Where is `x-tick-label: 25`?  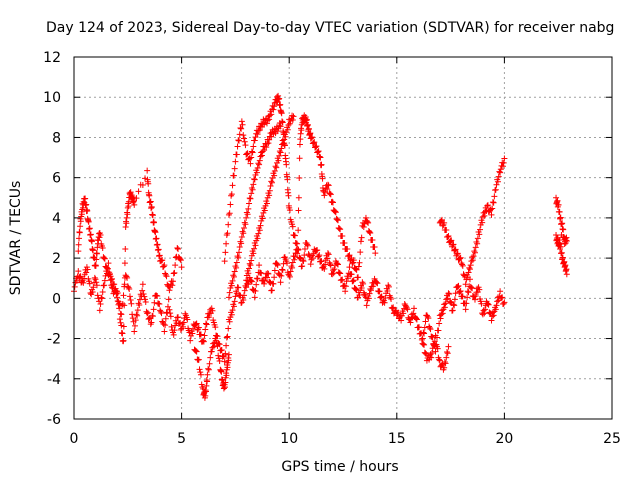 x-tick-label: 25 is located at coordinates (612, 439).